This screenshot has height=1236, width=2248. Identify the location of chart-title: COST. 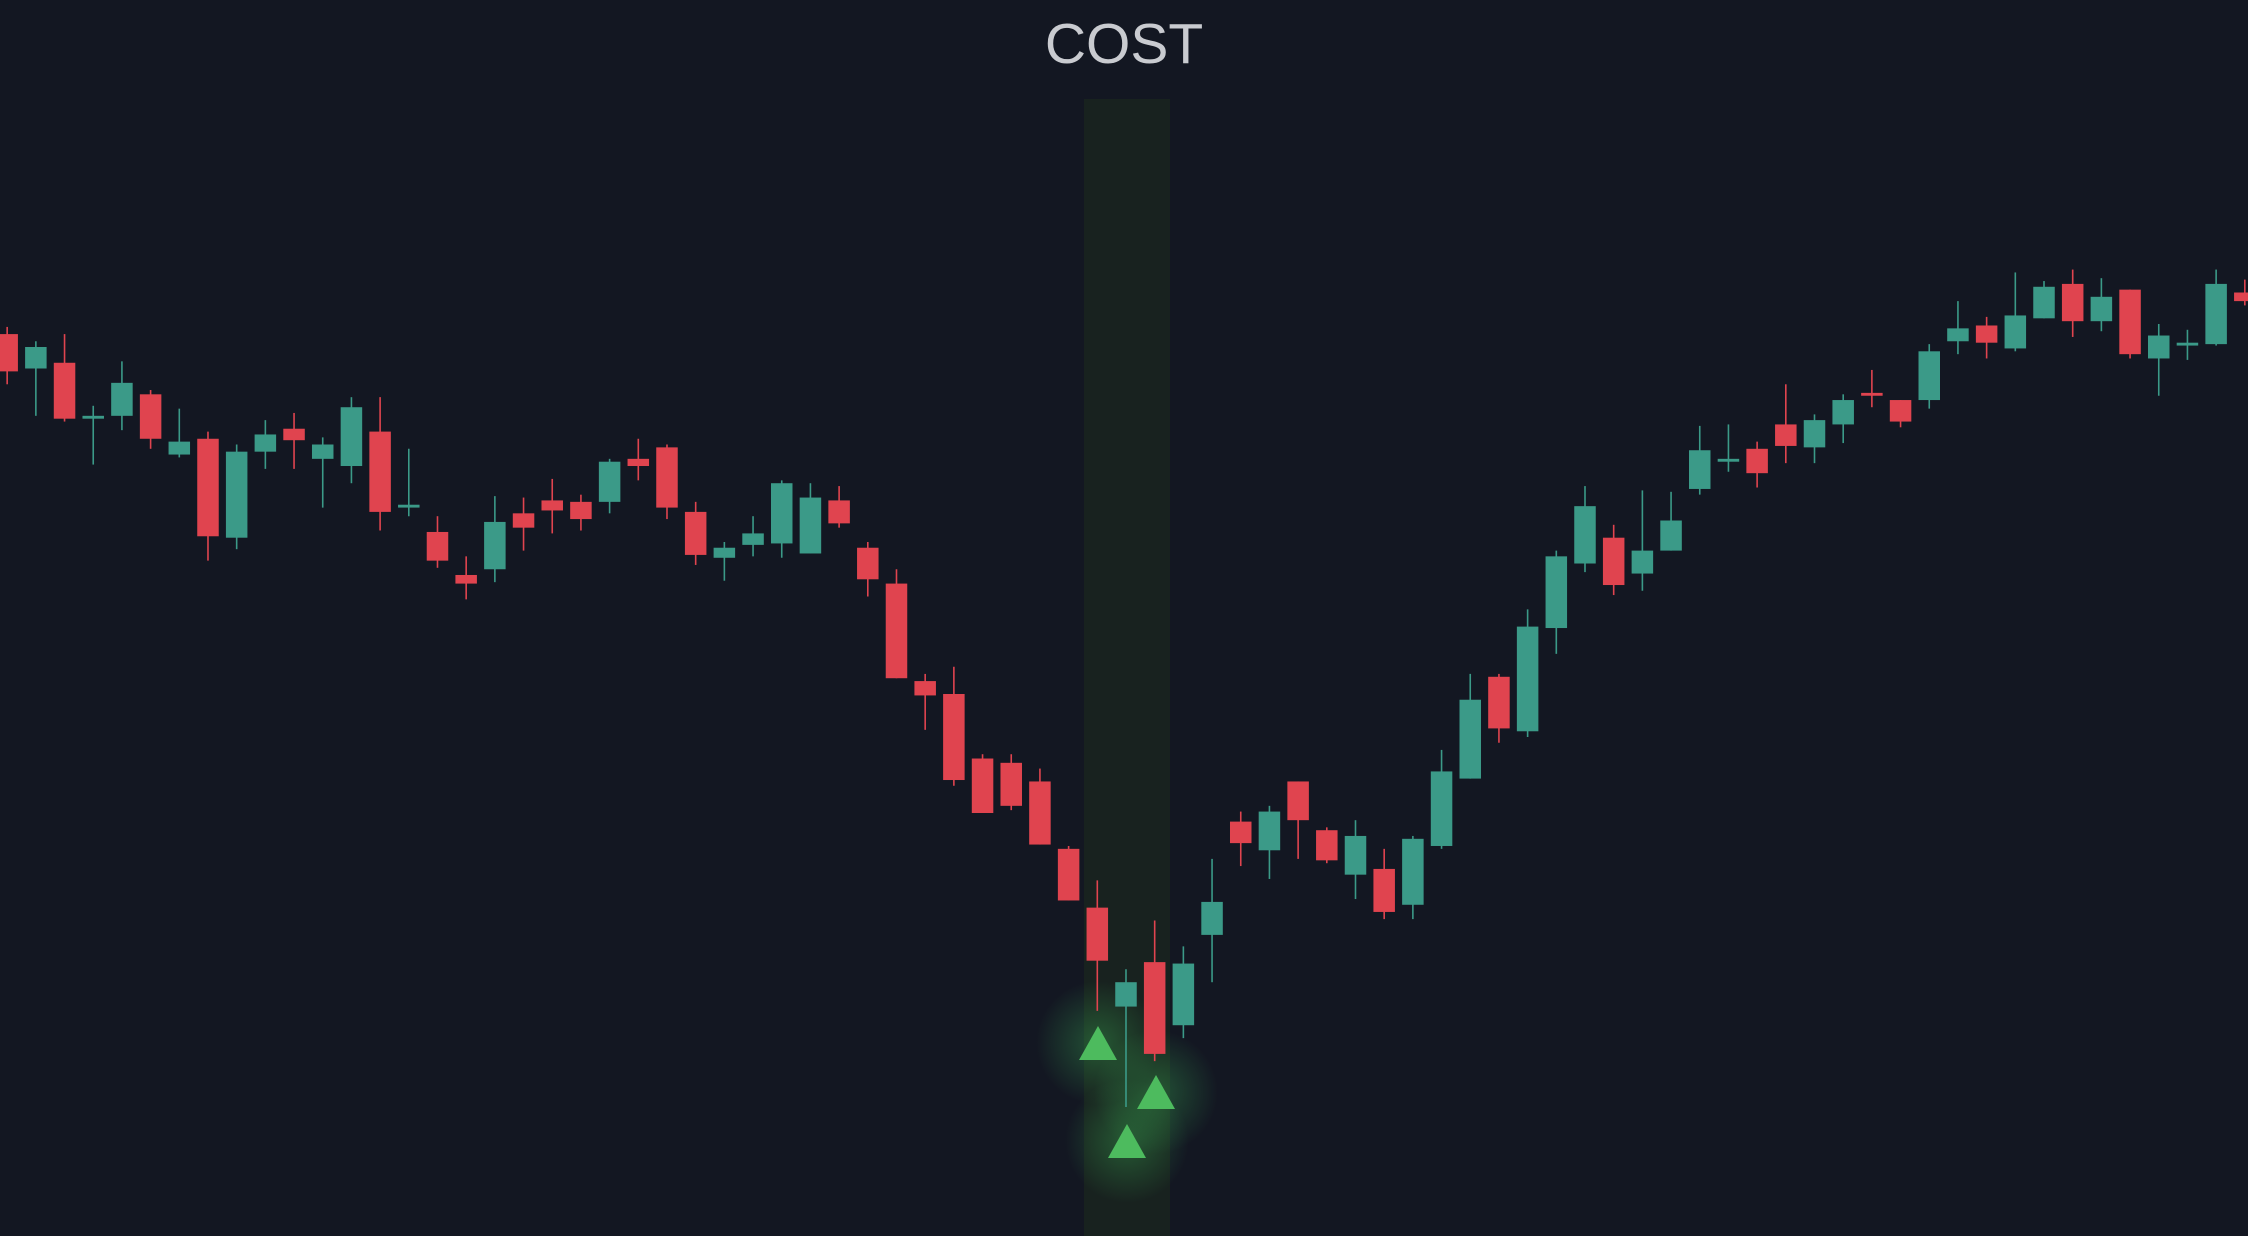
(1124, 44).